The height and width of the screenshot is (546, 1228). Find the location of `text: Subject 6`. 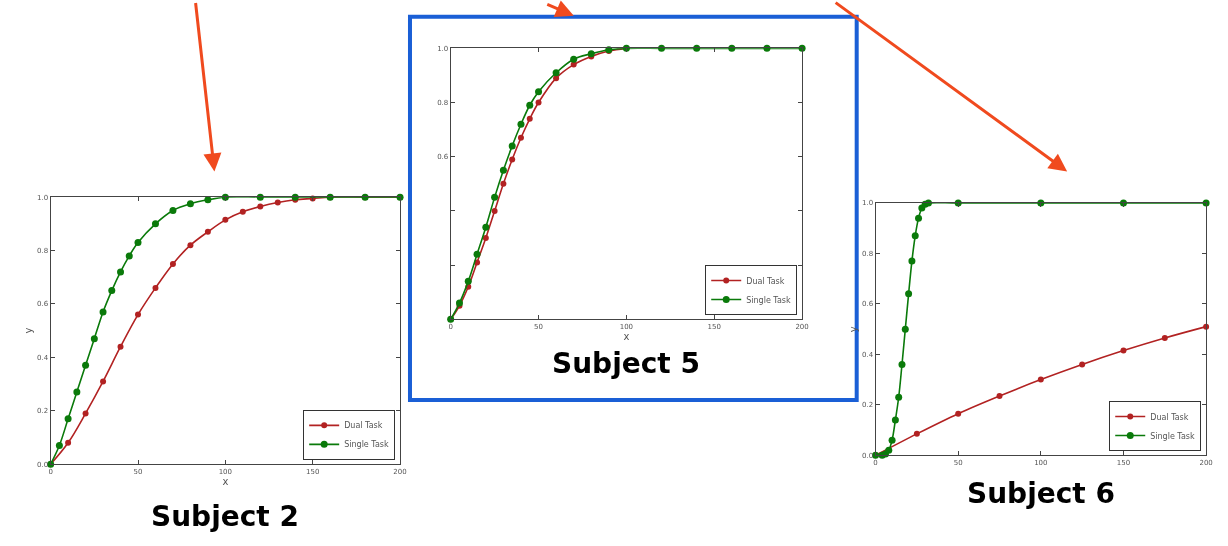

text: Subject 6 is located at coordinates (1041, 493).